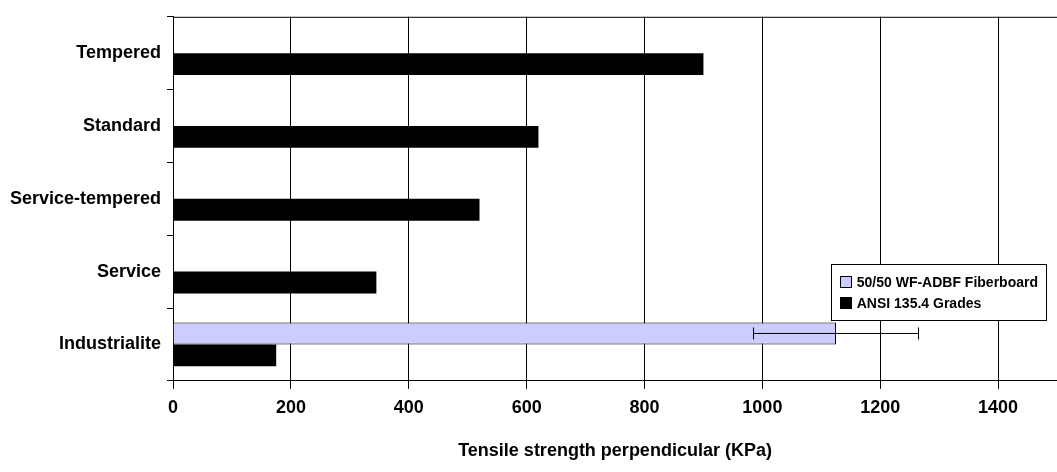  I want to click on y-tick-label: Industrialite, so click(110, 343).